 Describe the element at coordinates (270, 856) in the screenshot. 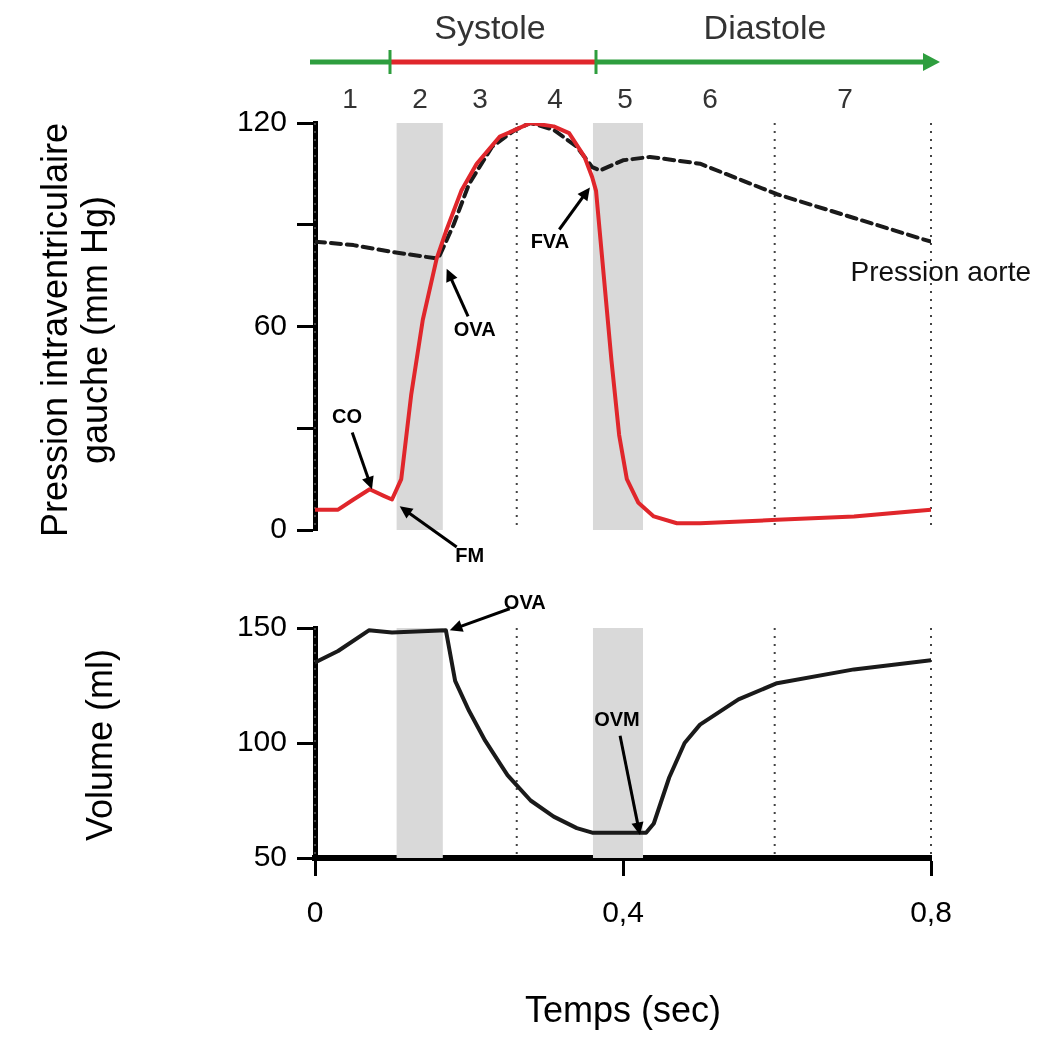

I see `y-tick-label: 50` at that location.